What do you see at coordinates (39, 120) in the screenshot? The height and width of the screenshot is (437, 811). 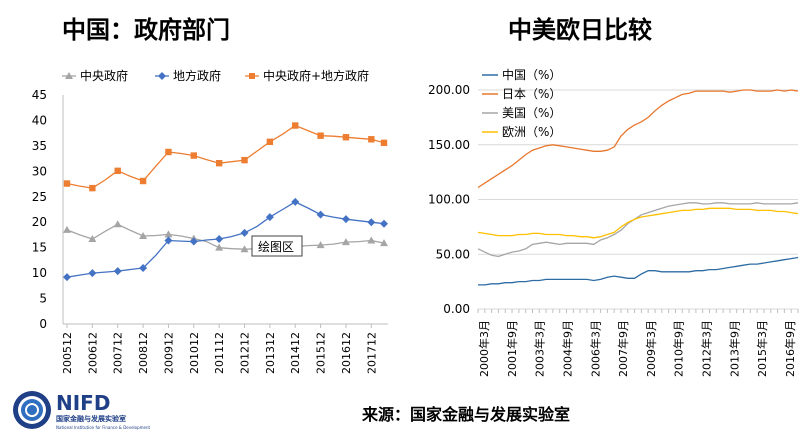 I see `left-y-tick-label: 40` at bounding box center [39, 120].